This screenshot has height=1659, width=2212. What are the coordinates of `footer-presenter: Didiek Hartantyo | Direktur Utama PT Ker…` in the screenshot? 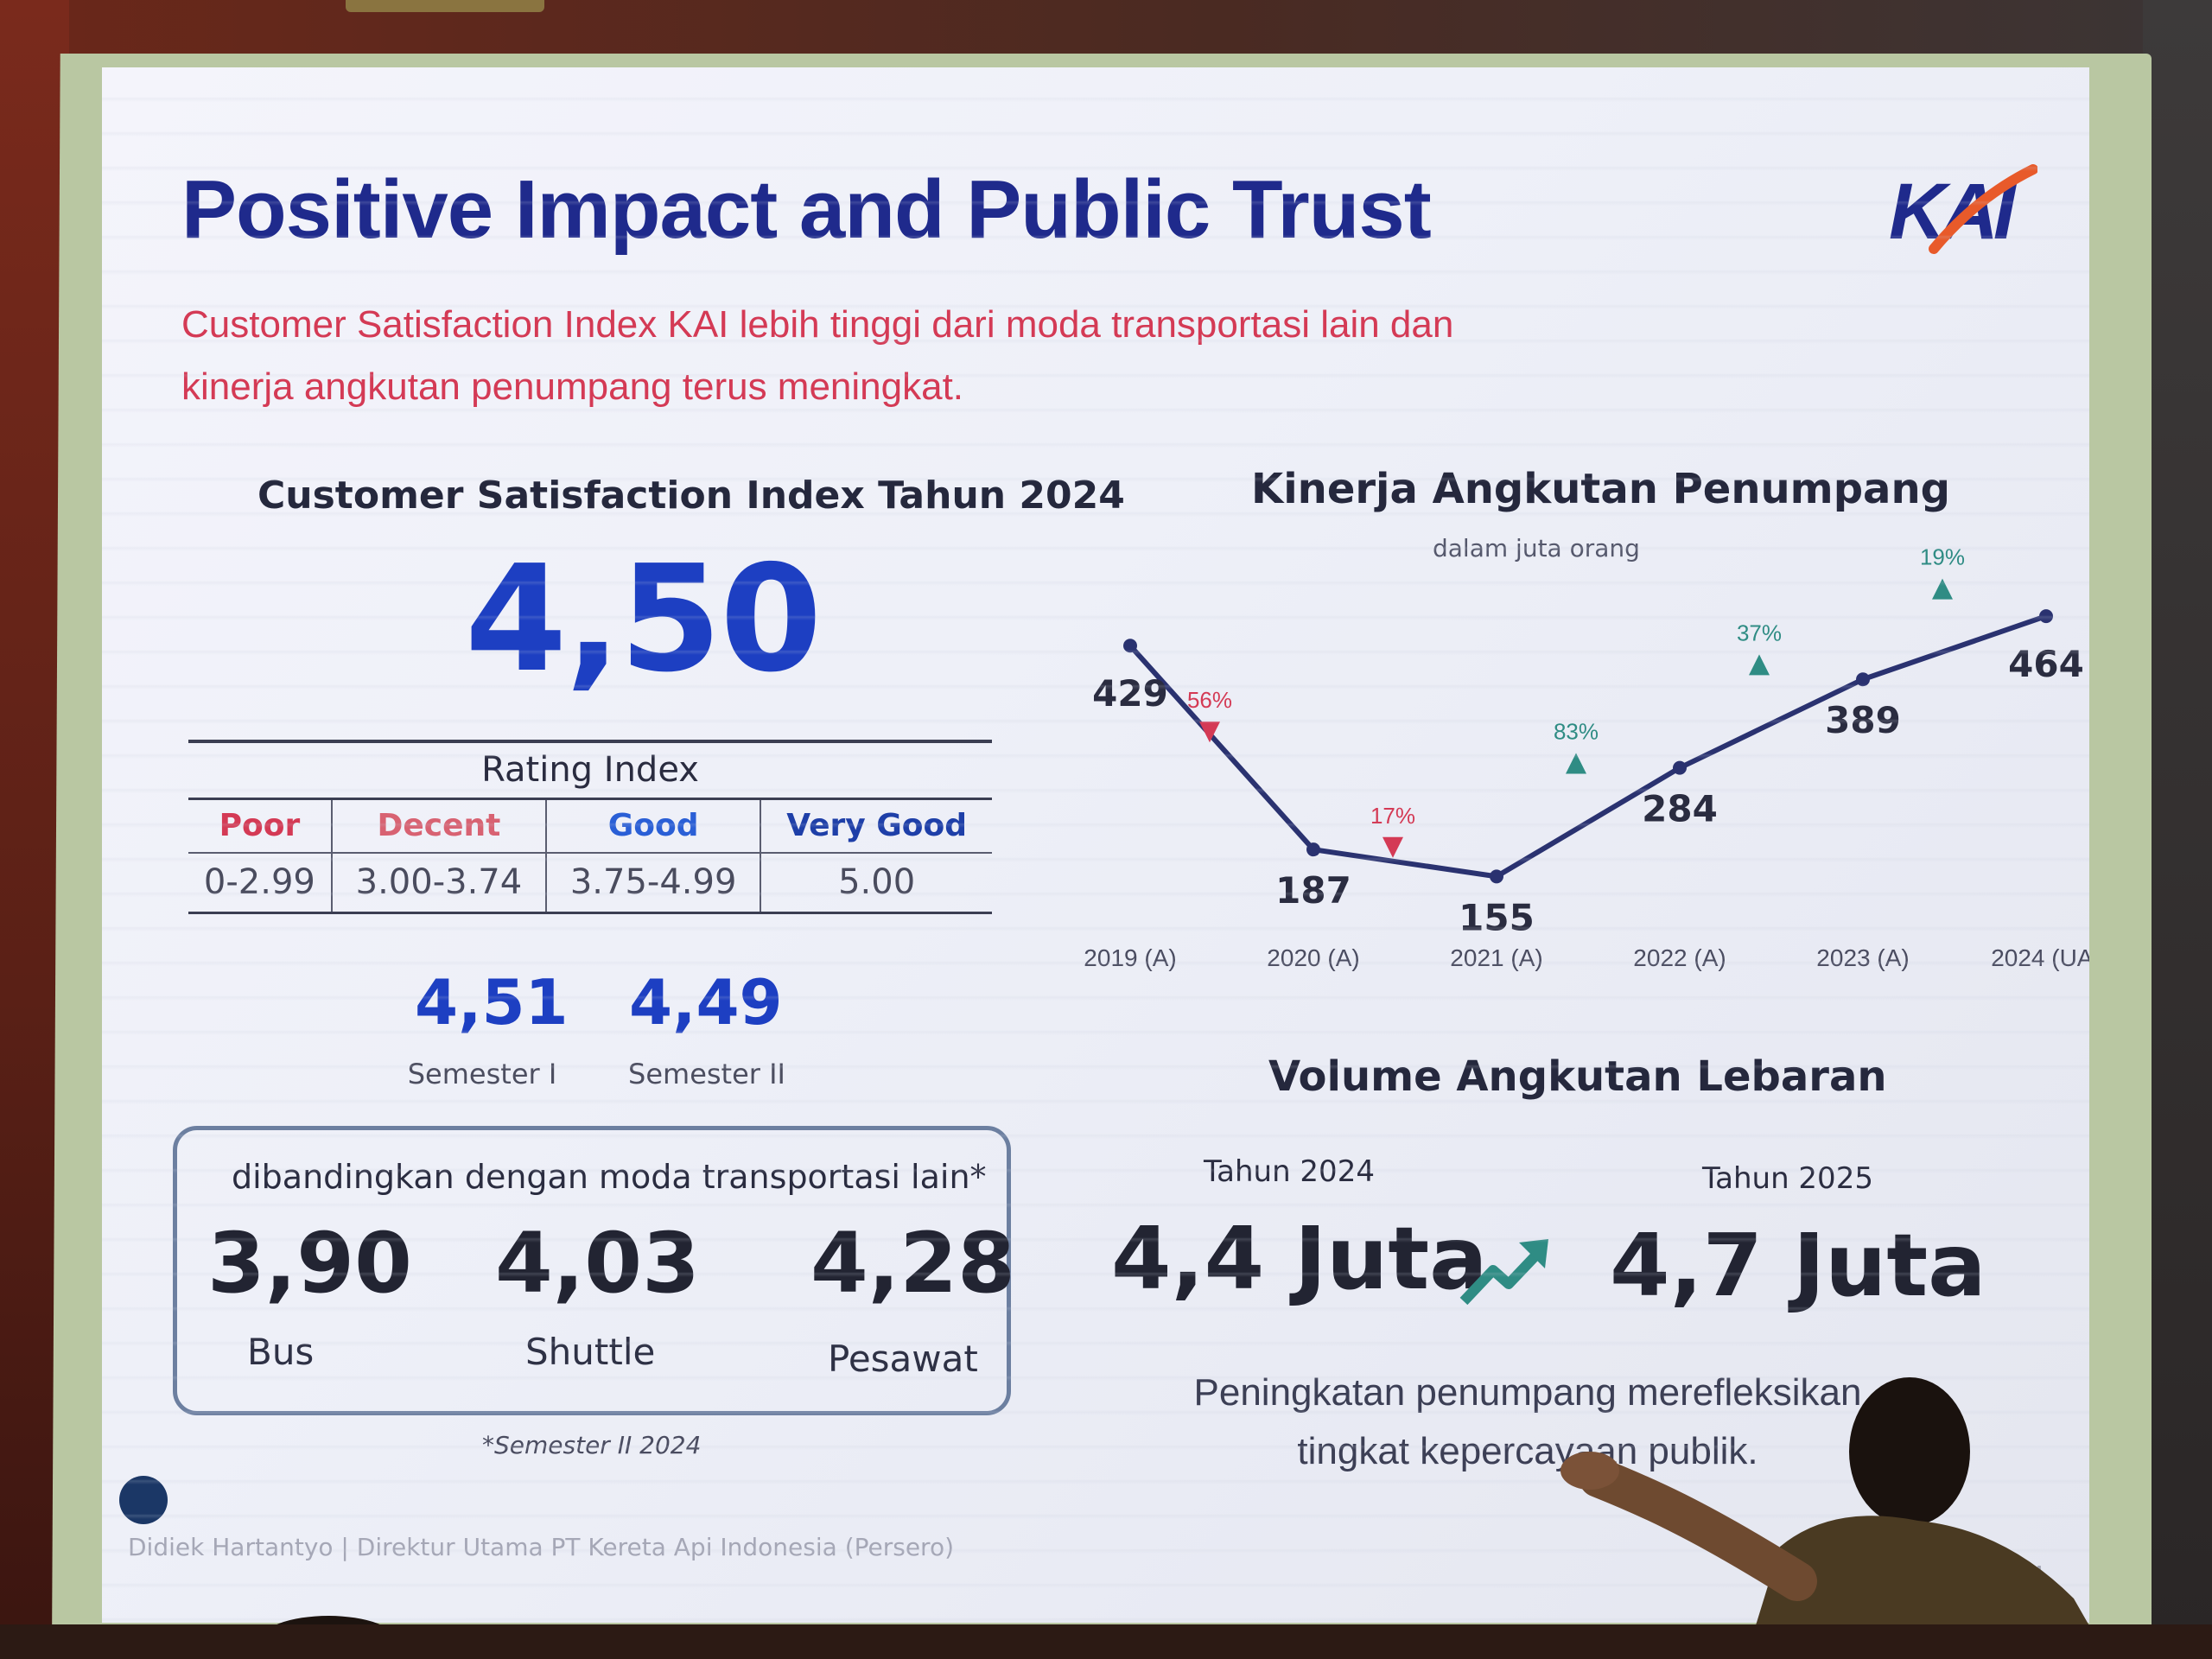 It's located at (541, 1547).